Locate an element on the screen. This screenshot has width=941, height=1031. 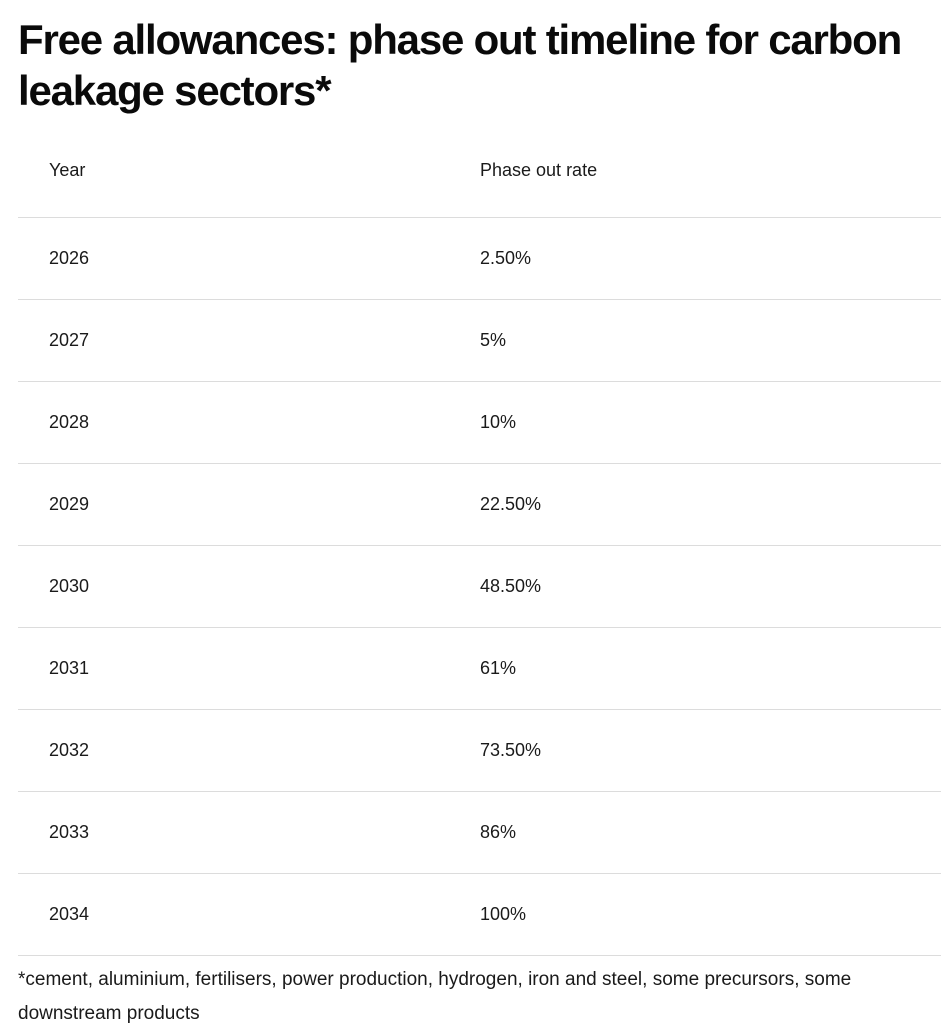
table-row: 2027 5% is located at coordinates (479, 340).